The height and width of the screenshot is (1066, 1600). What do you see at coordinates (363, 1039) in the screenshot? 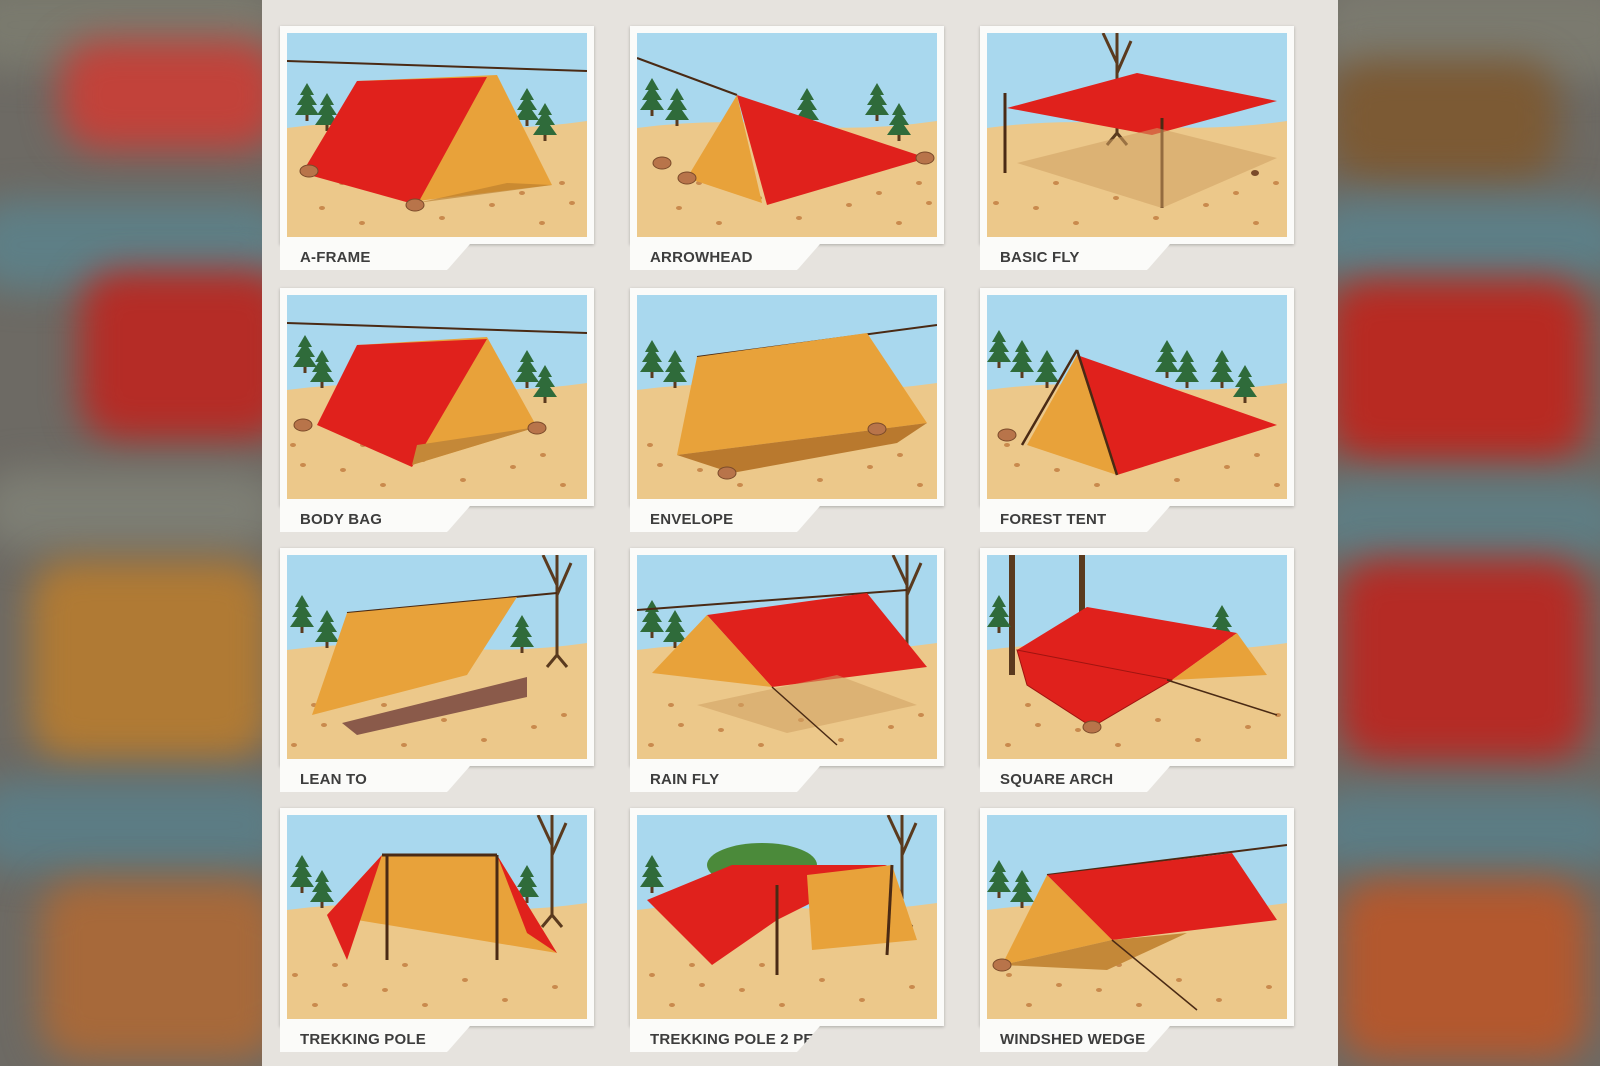
I see `setup-label: TREKKING POLE` at bounding box center [363, 1039].